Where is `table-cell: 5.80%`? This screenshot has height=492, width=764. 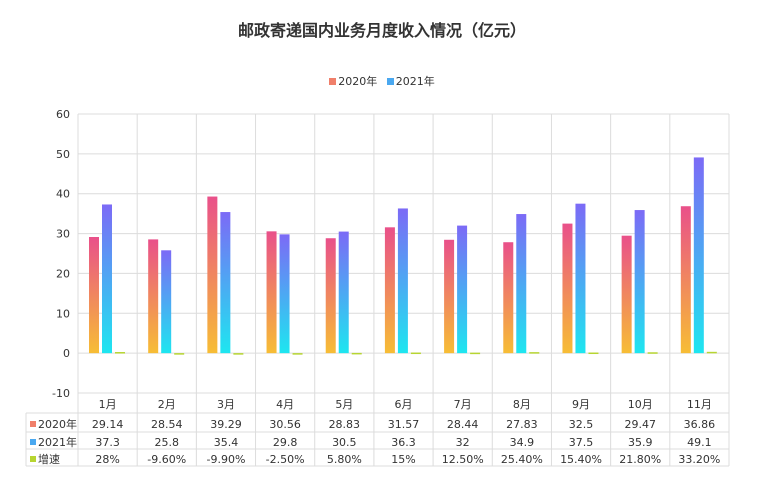 table-cell: 5.80% is located at coordinates (344, 459).